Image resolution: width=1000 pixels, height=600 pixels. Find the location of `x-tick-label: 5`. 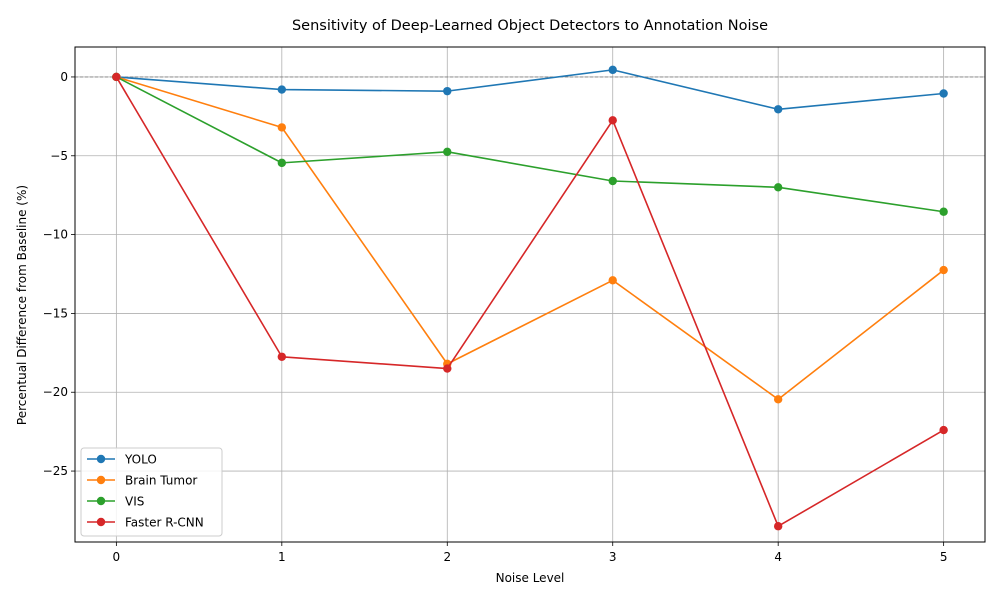

x-tick-label: 5 is located at coordinates (944, 557).